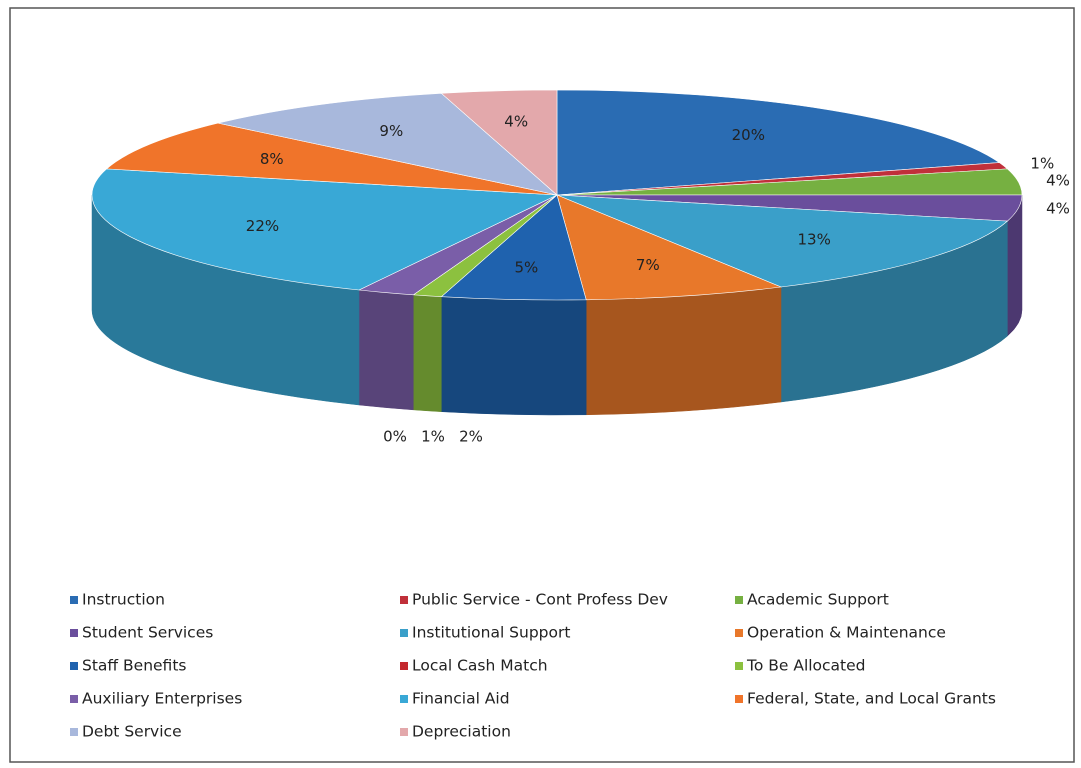  Describe the element at coordinates (461, 732) in the screenshot. I see `legend-label: Depreciation` at that location.